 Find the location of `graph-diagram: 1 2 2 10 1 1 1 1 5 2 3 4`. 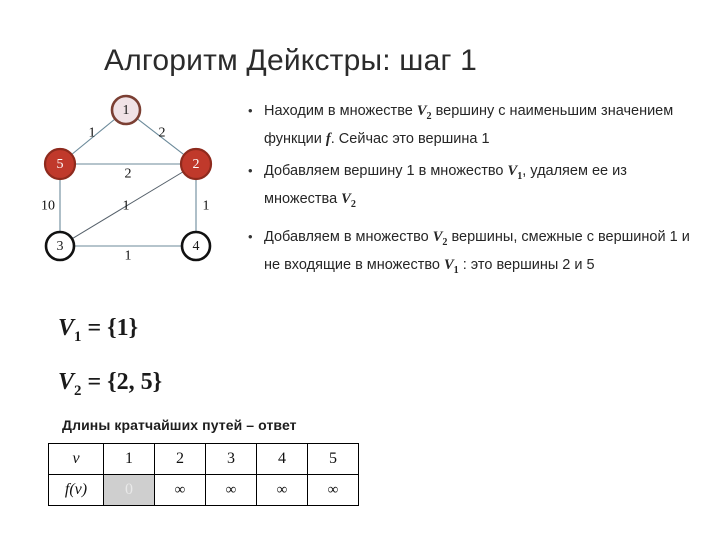

graph-diagram: 1 2 2 10 1 1 1 1 5 2 3 4 is located at coordinates (130, 179).